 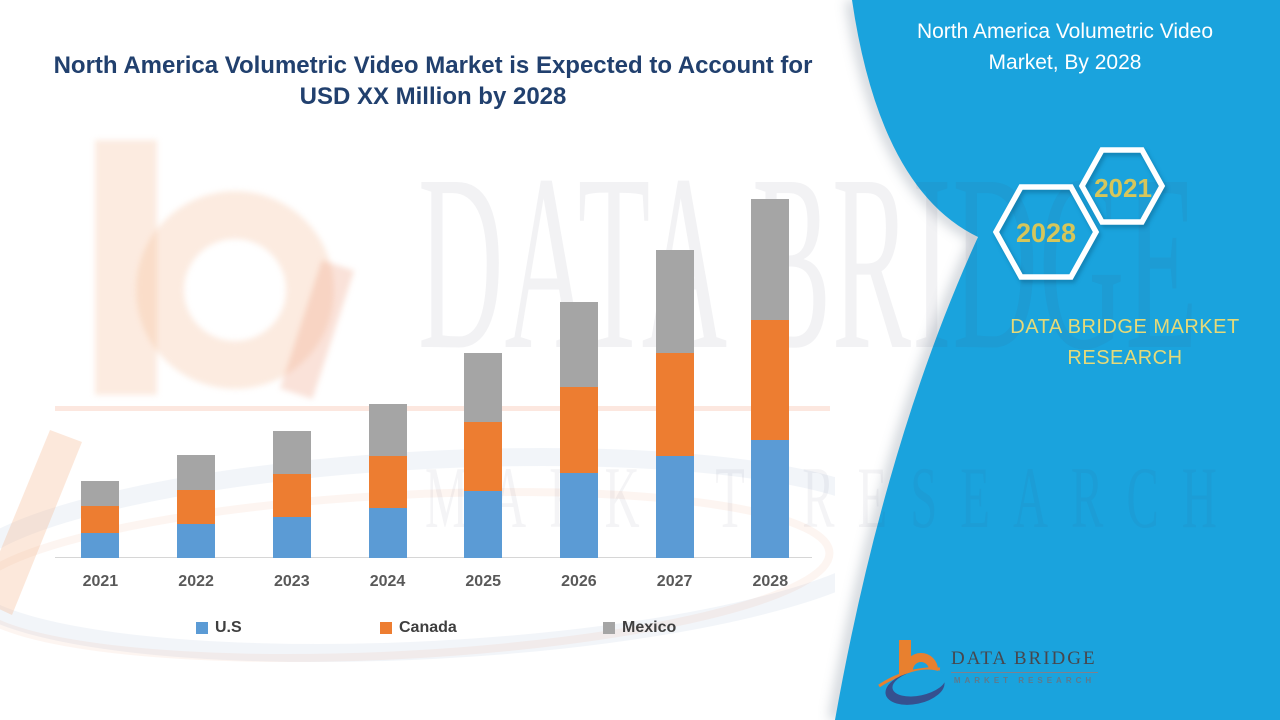 I want to click on logo-blue-crescent, so click(x=915, y=687).